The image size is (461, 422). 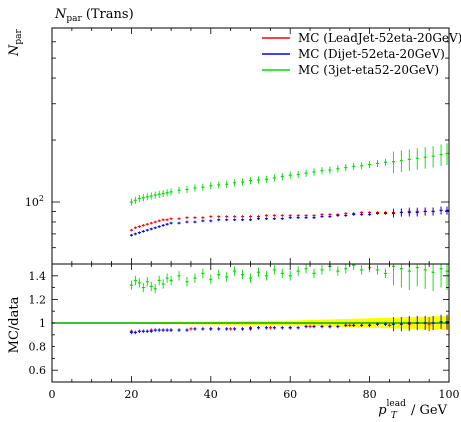 I want to click on main-y-label-symbol: N, so click(x=14, y=50).